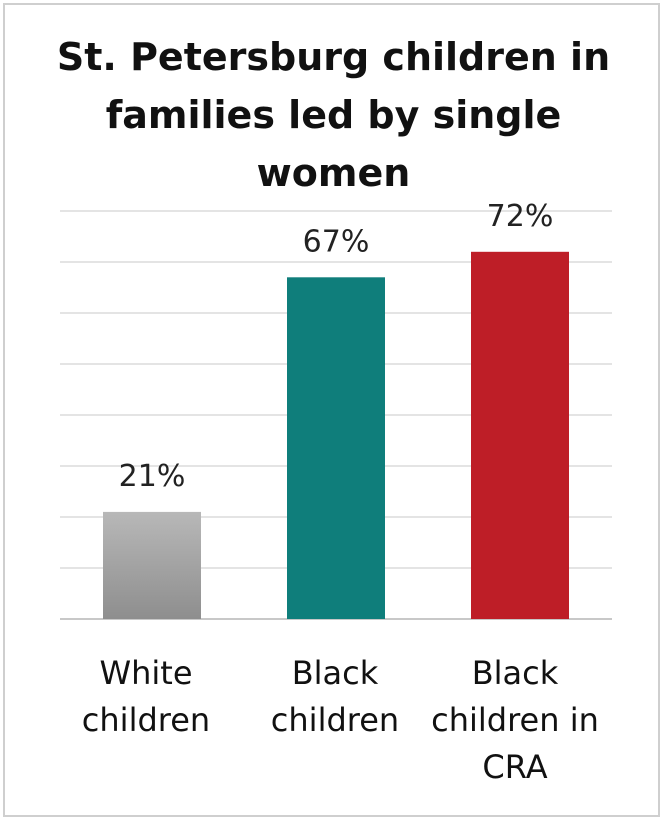 The image size is (667, 824). What do you see at coordinates (152, 565) in the screenshot?
I see `bar-white-children` at bounding box center [152, 565].